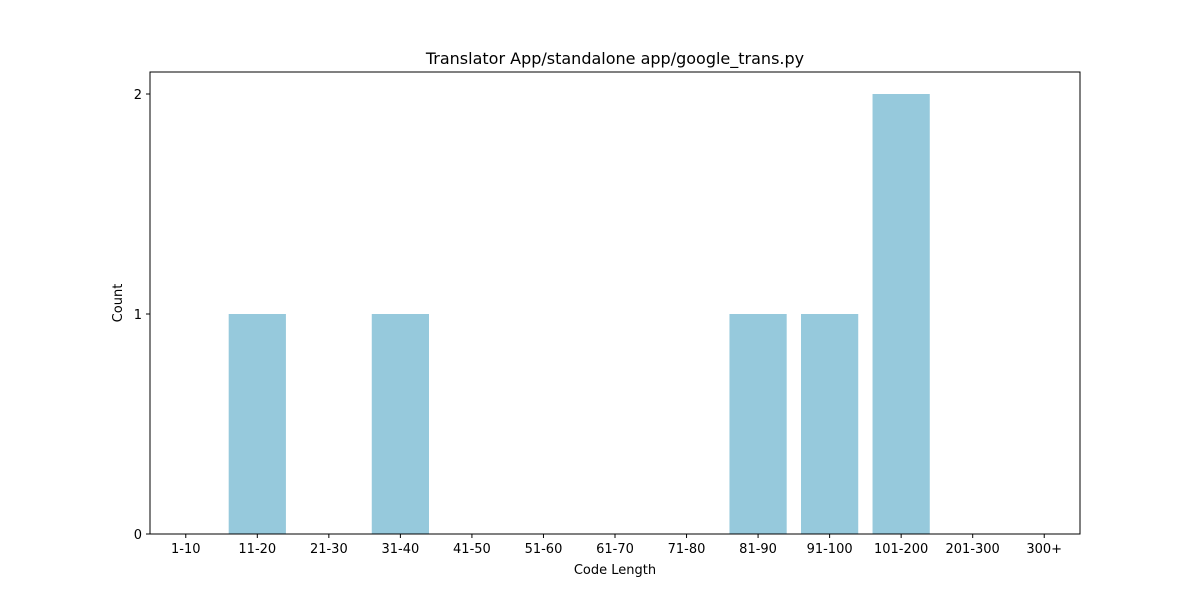 This screenshot has width=1200, height=604. I want to click on x-tick-label: 51-60, so click(544, 549).